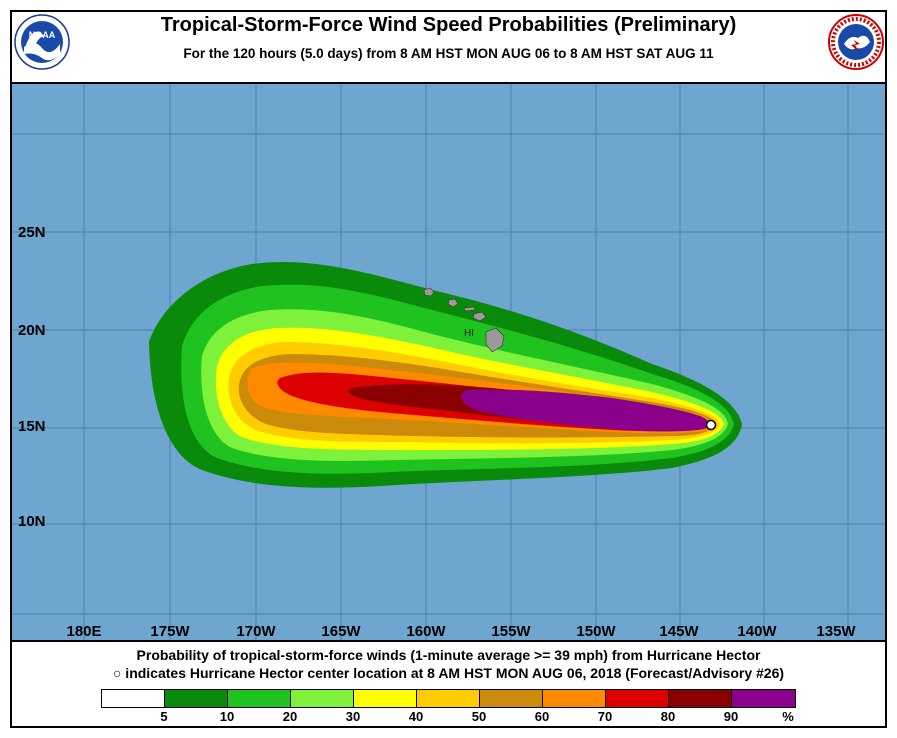 The width and height of the screenshot is (897, 738). Describe the element at coordinates (585, 410) in the screenshot. I see `contour-90-plus` at that location.